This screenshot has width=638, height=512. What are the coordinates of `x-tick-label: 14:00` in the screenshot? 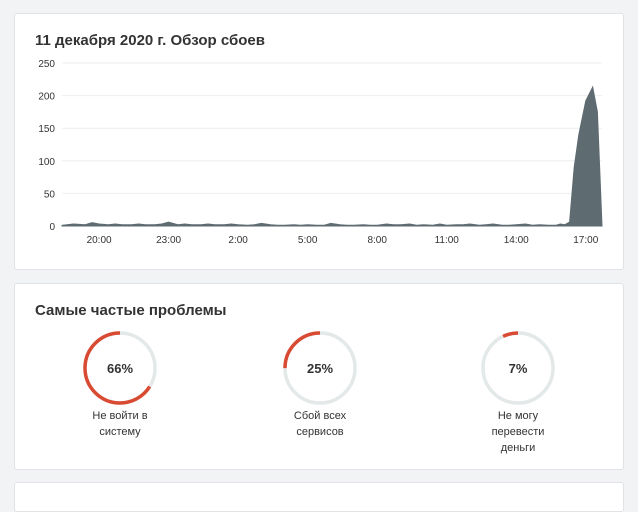 It's located at (516, 240).